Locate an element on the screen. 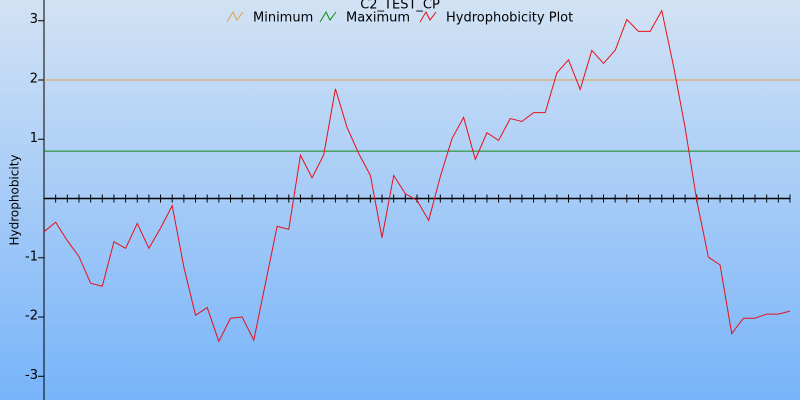 The height and width of the screenshot is (400, 800). y-tick-label: 1 is located at coordinates (34, 138).